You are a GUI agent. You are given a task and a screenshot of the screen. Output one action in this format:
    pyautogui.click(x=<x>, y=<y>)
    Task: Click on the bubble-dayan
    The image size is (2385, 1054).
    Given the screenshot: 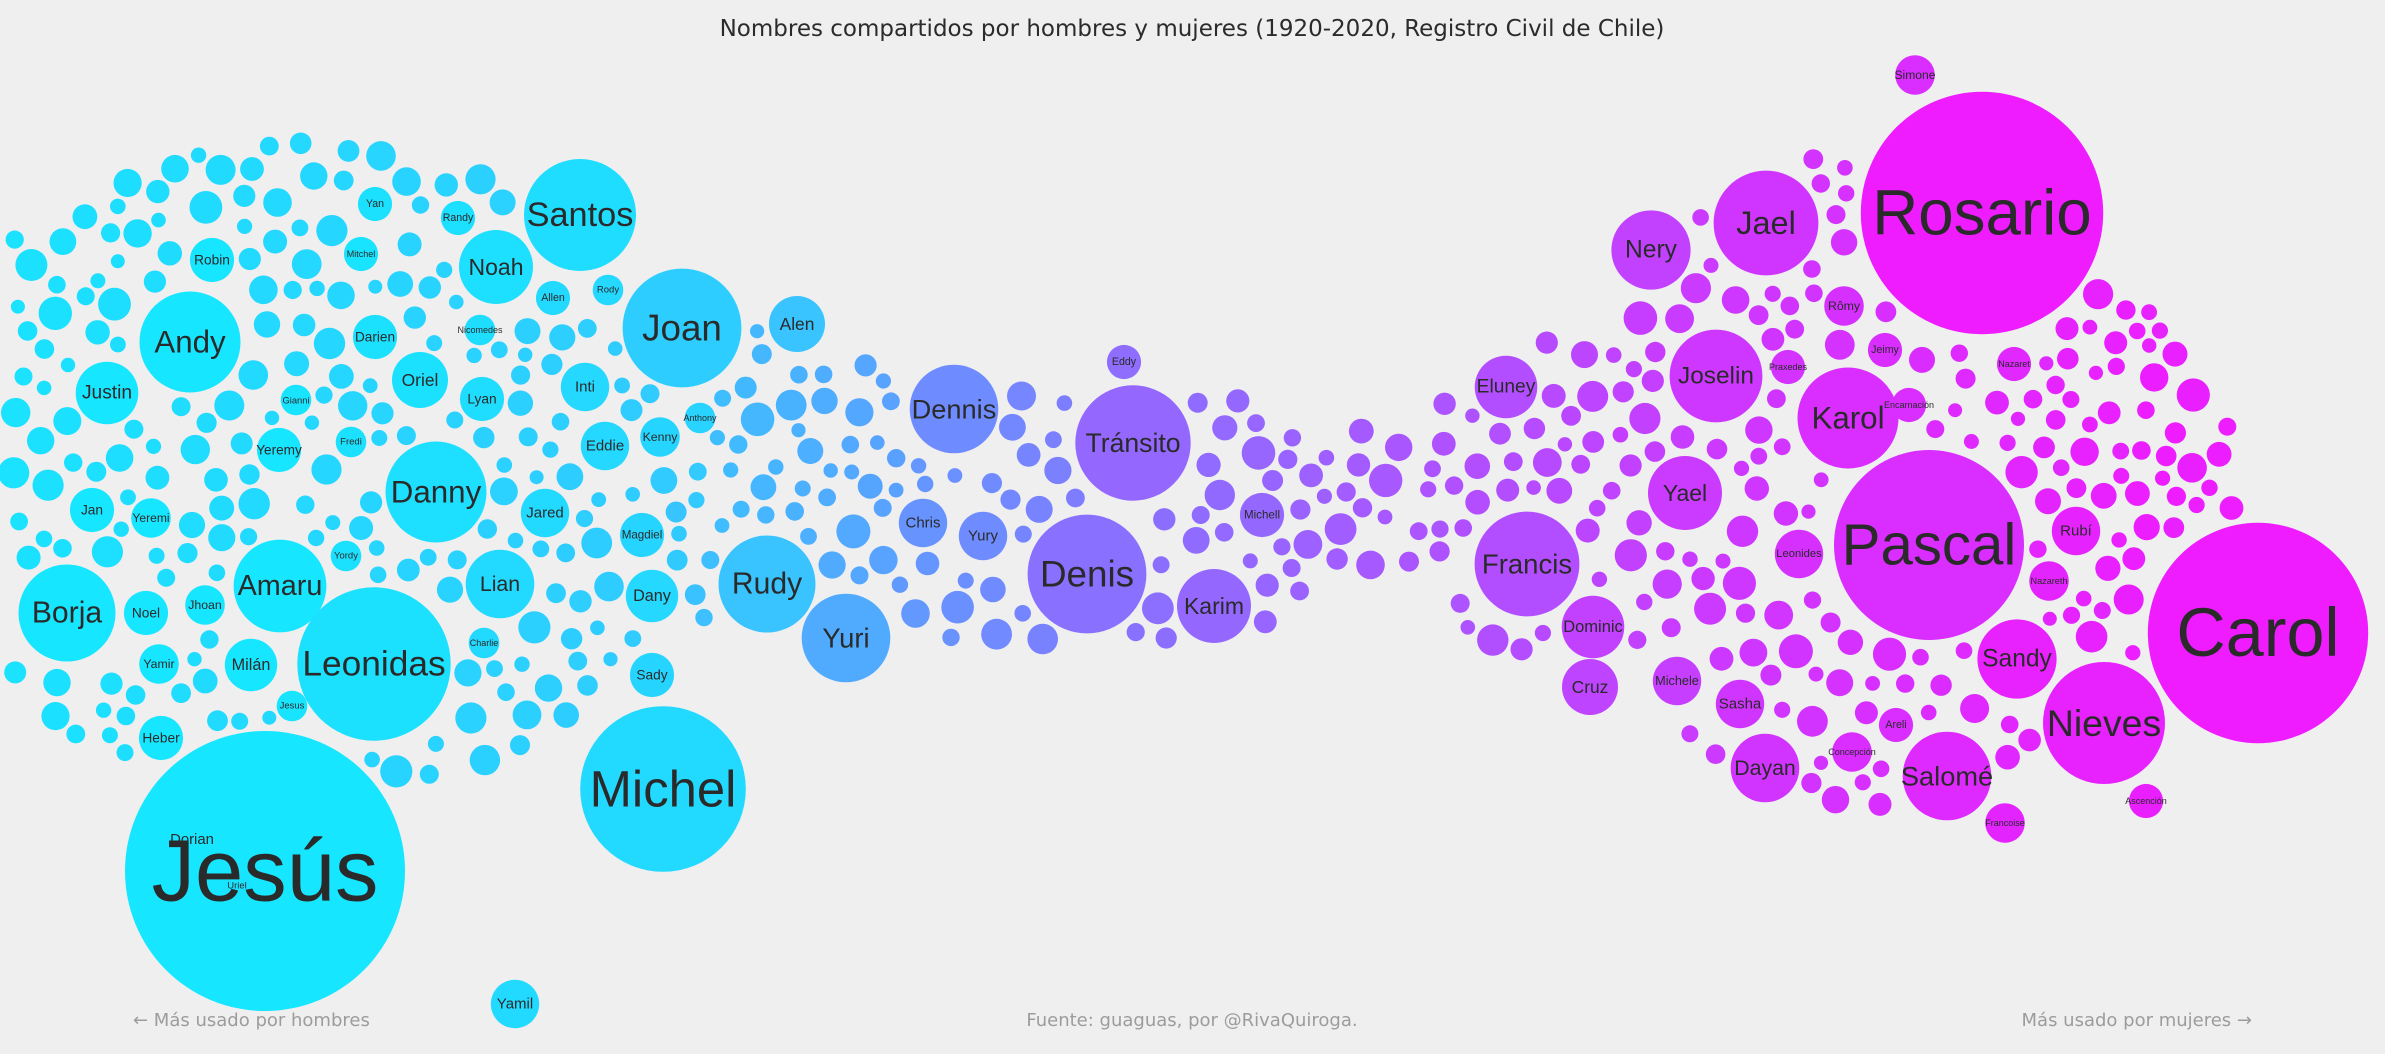 What is the action you would take?
    pyautogui.click(x=1765, y=768)
    